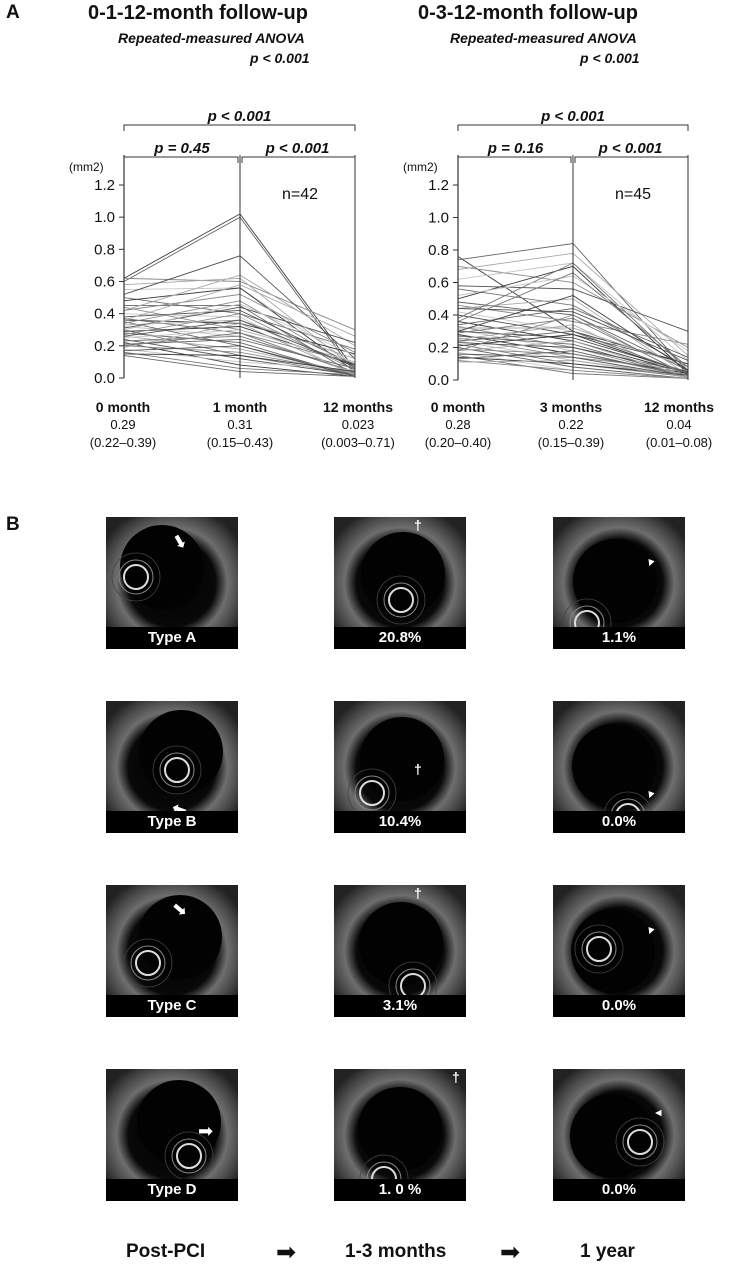  Describe the element at coordinates (400, 822) in the screenshot. I see `oct-percent-label: 10.4%` at that location.